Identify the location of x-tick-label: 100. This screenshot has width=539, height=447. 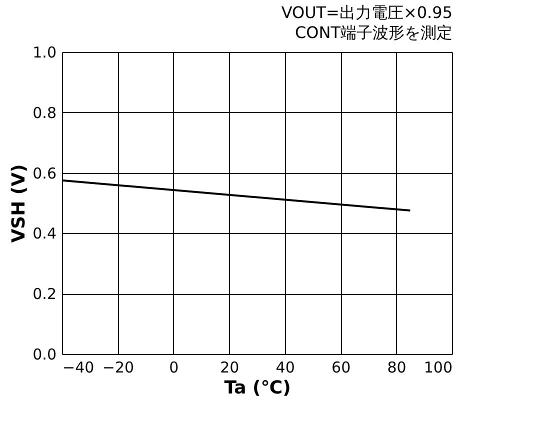
(438, 367).